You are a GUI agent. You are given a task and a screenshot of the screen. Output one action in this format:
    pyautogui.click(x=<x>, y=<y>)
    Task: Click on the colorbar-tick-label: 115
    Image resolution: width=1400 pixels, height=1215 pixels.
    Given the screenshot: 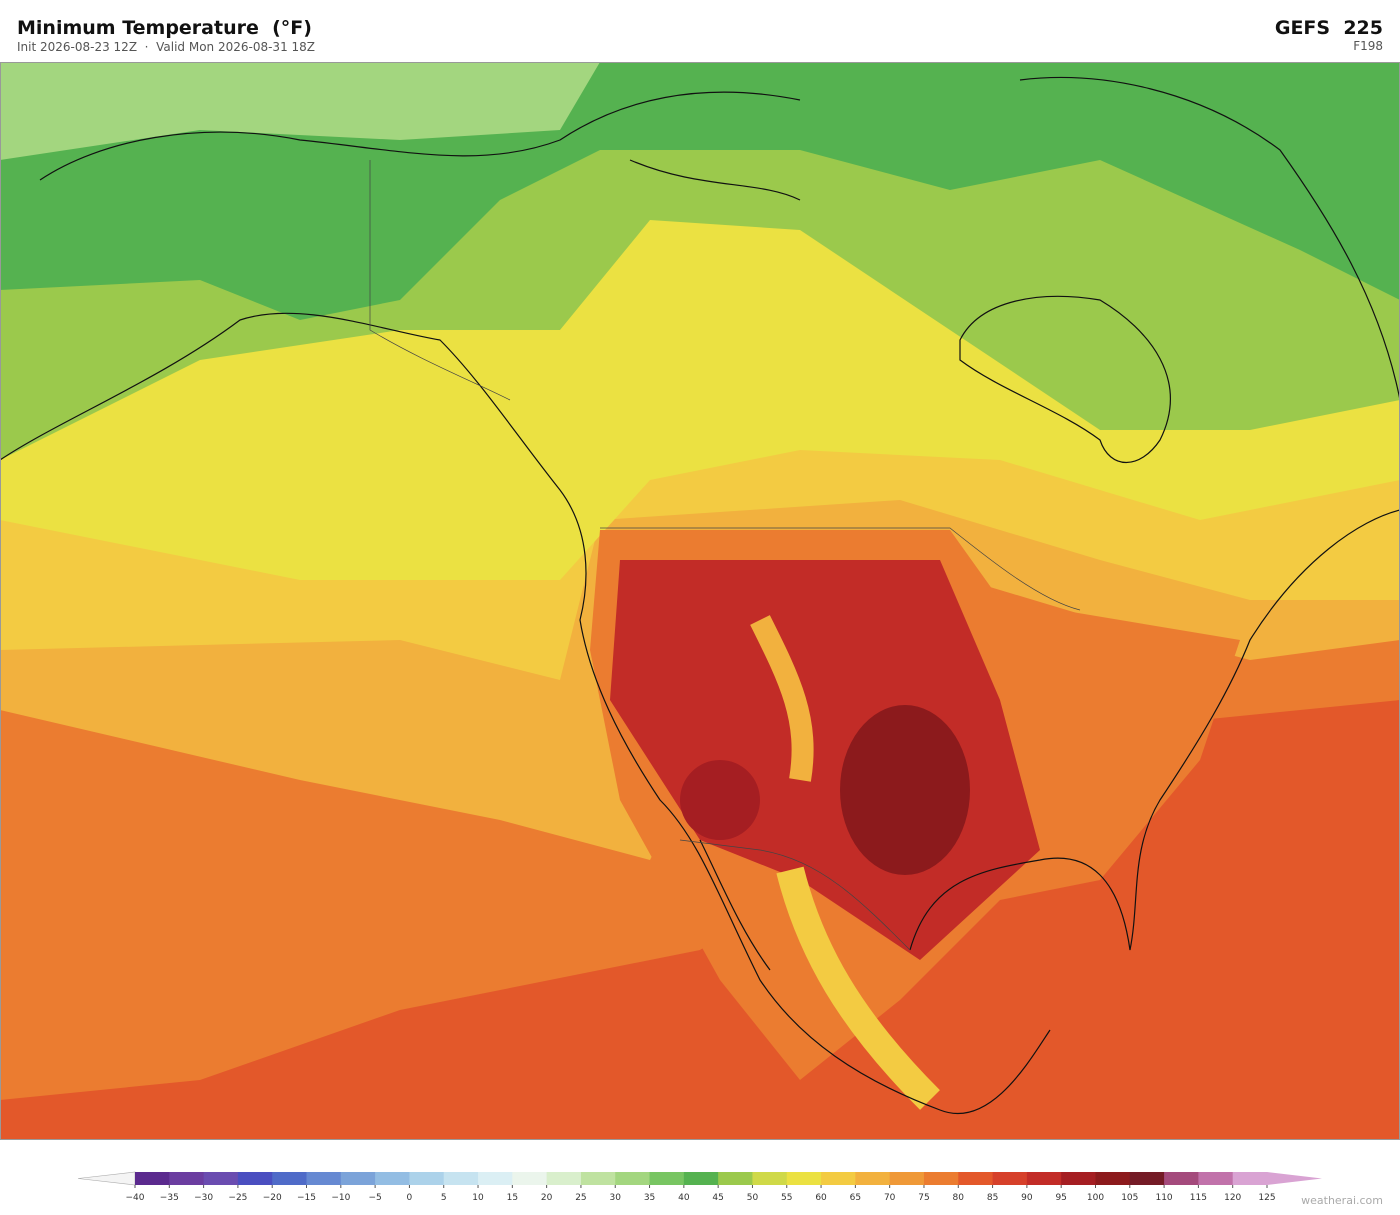 What is the action you would take?
    pyautogui.click(x=1198, y=1198)
    